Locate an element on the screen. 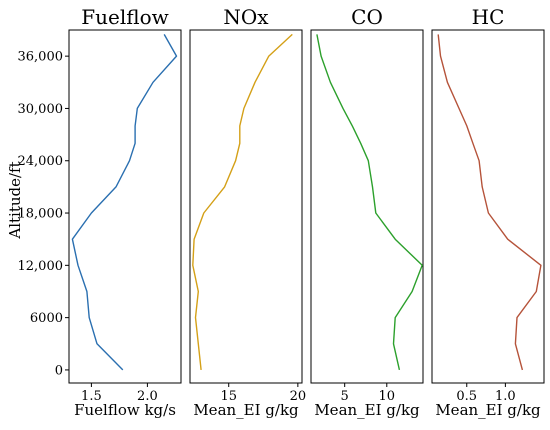 The width and height of the screenshot is (550, 430). x-tick-label: 5 is located at coordinates (345, 396).